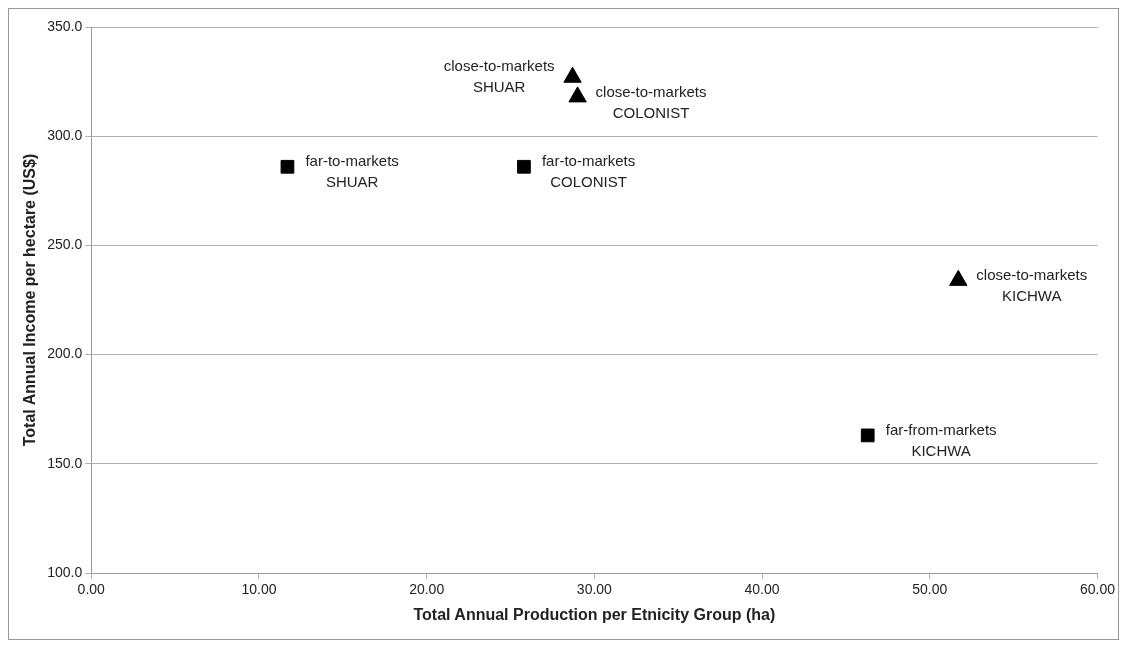 Image resolution: width=1129 pixels, height=650 pixels. Describe the element at coordinates (651, 101) in the screenshot. I see `annotation: close-to-markets COLONIST` at that location.